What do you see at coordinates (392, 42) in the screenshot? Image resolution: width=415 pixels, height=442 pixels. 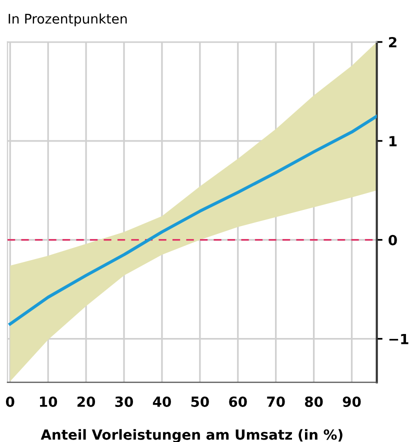 I see `y-tick-label: 2` at bounding box center [392, 42].